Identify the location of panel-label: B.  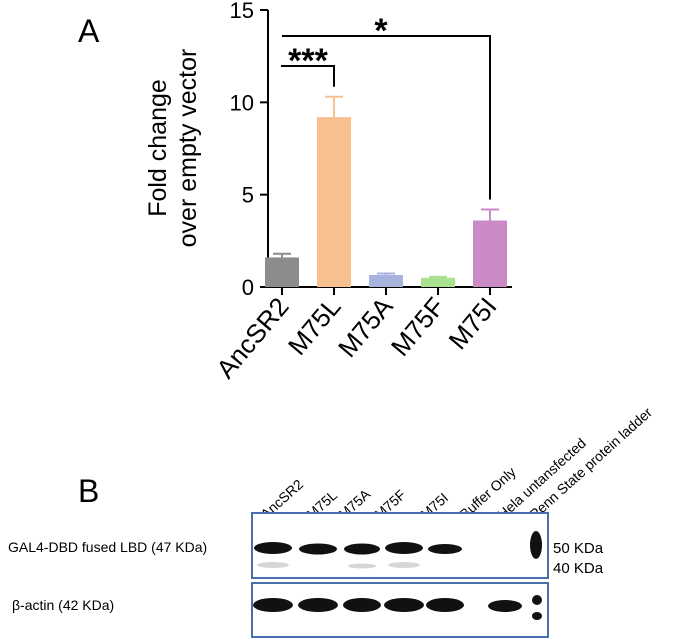
(88, 491).